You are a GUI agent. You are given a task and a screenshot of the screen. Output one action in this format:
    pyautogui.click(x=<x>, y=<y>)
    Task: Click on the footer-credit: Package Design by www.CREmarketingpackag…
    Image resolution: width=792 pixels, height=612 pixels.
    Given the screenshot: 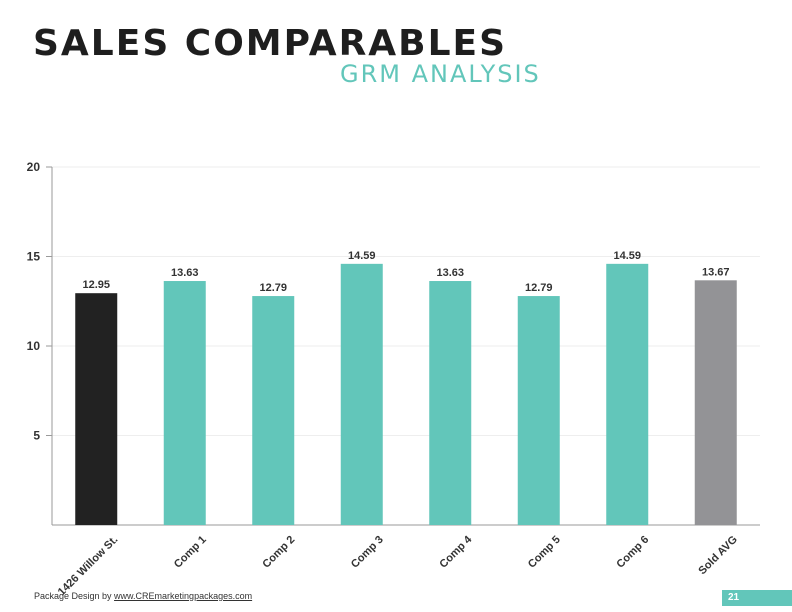 What is the action you would take?
    pyautogui.click(x=143, y=596)
    